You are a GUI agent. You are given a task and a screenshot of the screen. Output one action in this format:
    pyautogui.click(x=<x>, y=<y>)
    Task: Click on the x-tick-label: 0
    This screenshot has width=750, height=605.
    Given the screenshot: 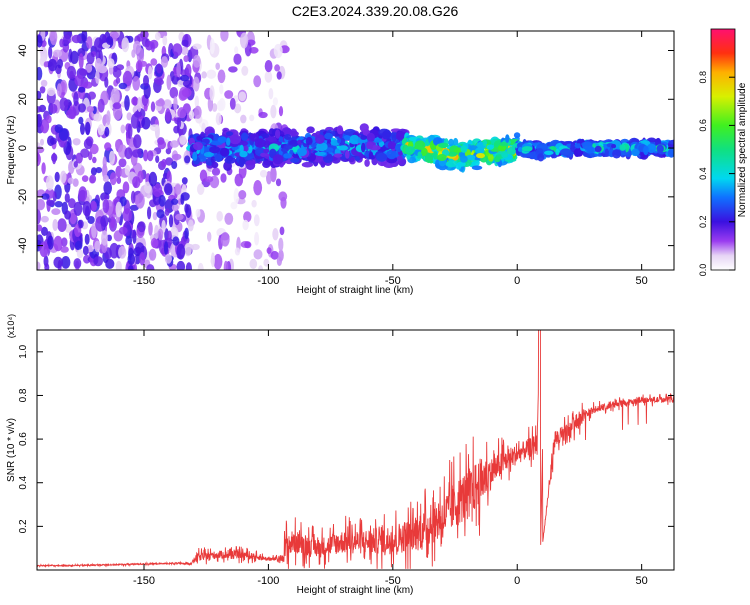 What is the action you would take?
    pyautogui.click(x=517, y=581)
    